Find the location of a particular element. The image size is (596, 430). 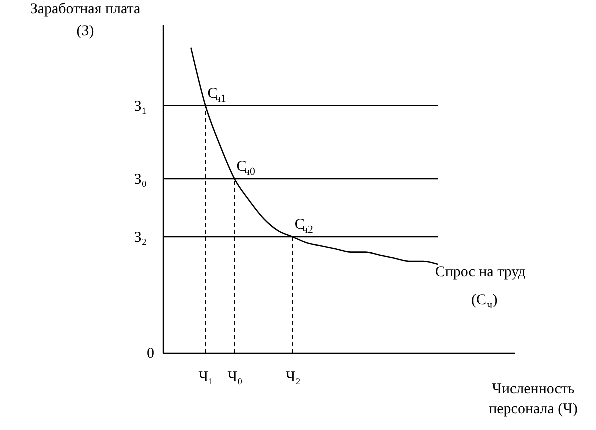

x-axis-title: Численность персонала (Ч) is located at coordinates (533, 400).